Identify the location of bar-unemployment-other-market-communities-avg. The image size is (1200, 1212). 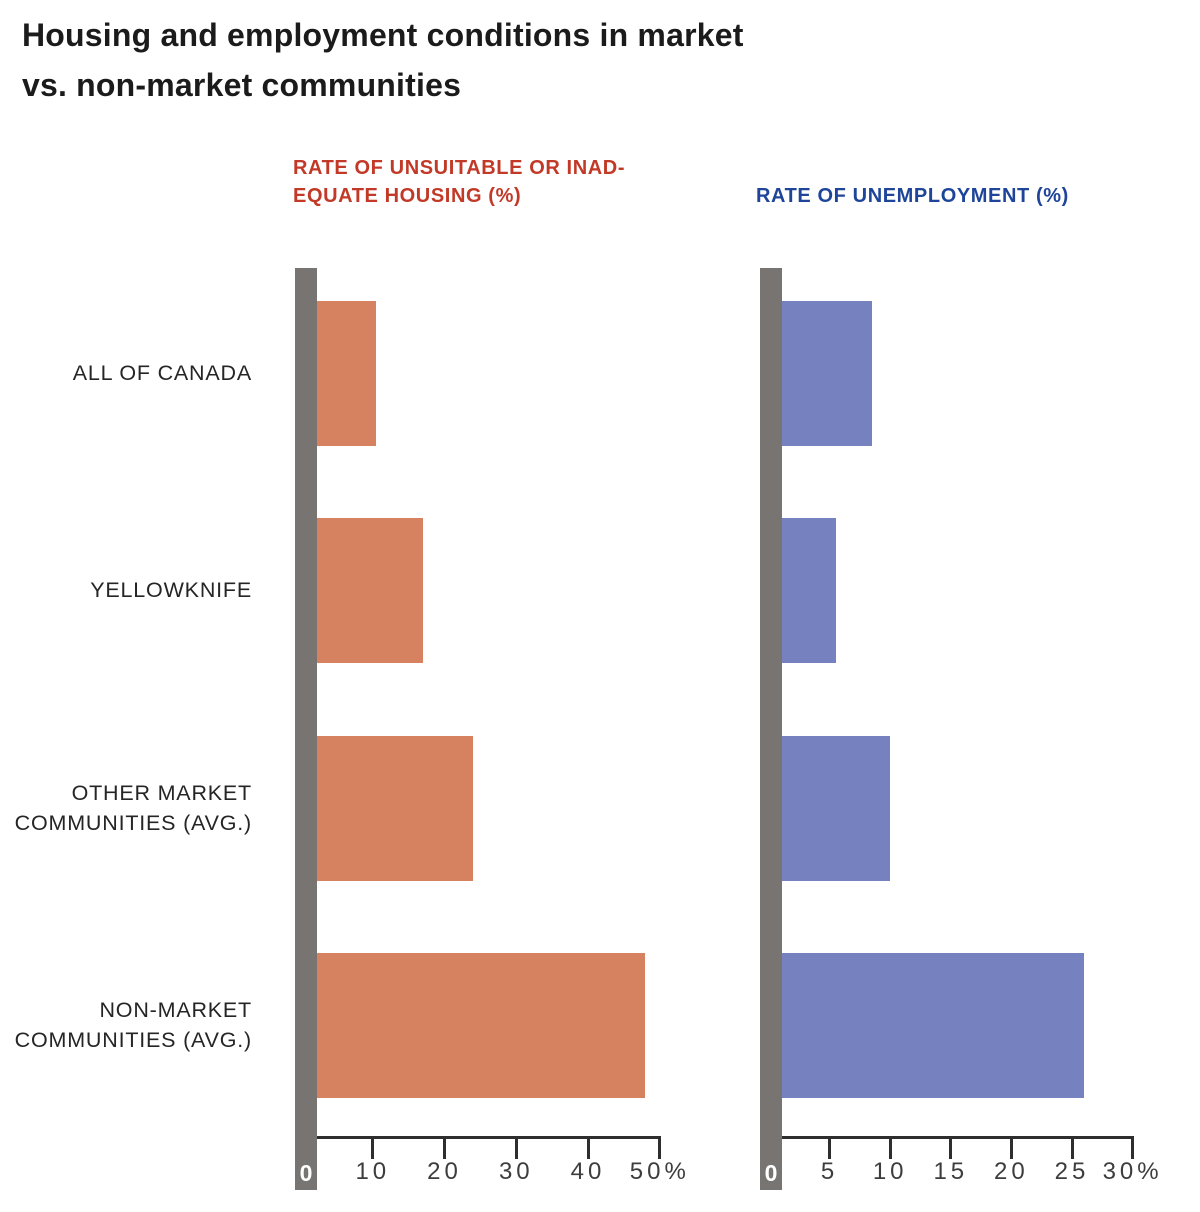
(836, 808).